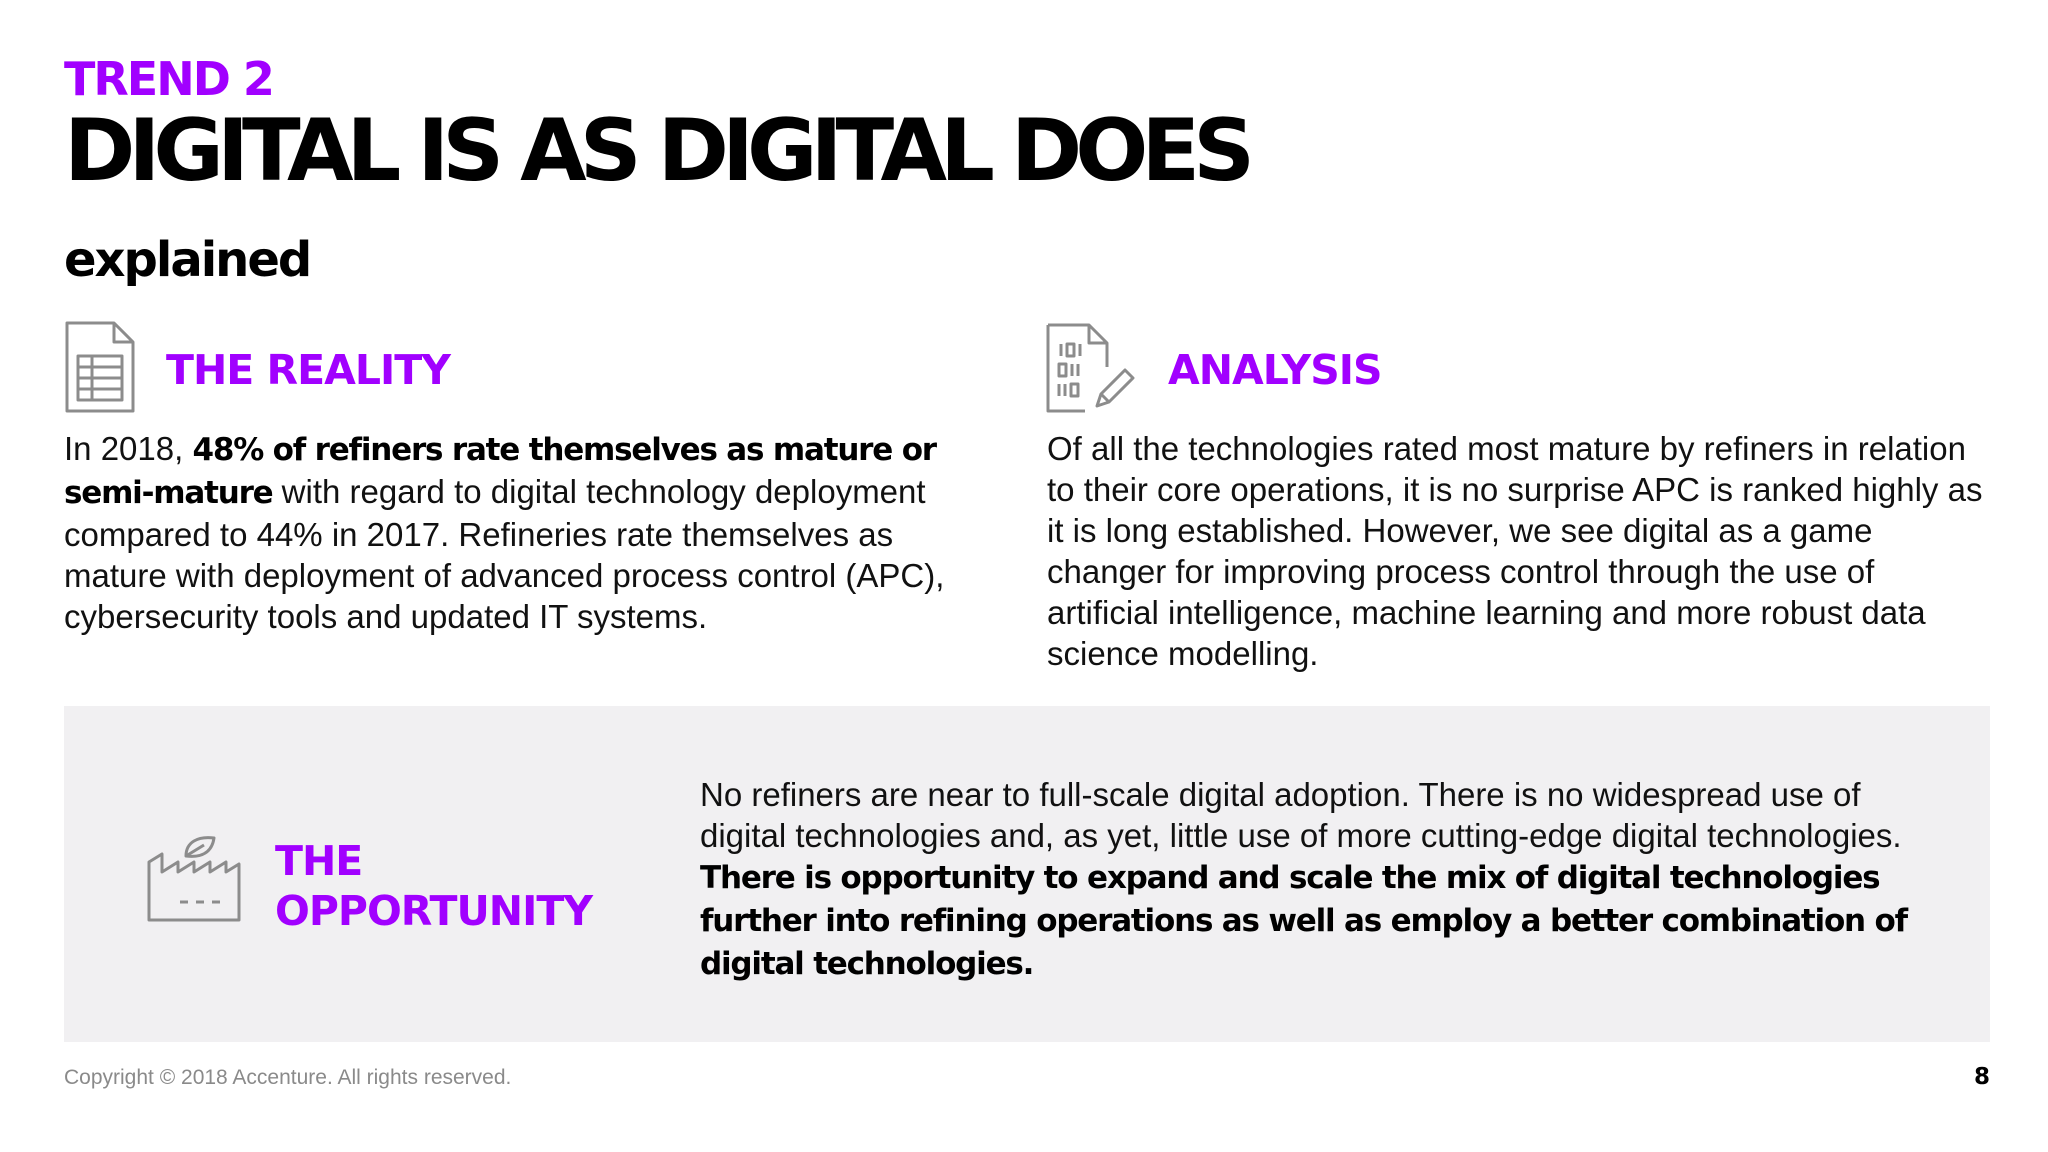 The height and width of the screenshot is (1152, 2048). I want to click on spreadsheet-document-icon, so click(100, 367).